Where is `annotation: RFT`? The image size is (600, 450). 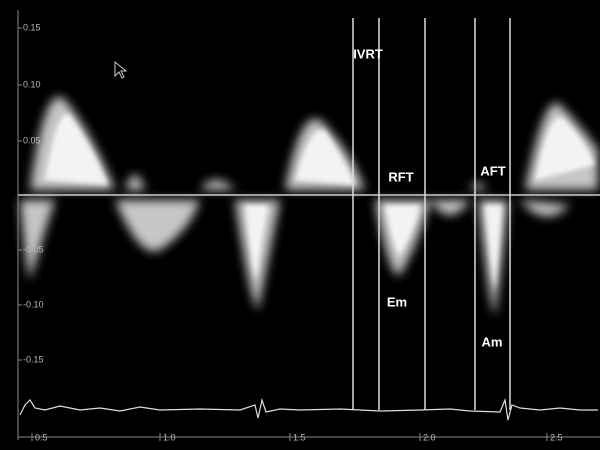
annotation: RFT is located at coordinates (400, 176).